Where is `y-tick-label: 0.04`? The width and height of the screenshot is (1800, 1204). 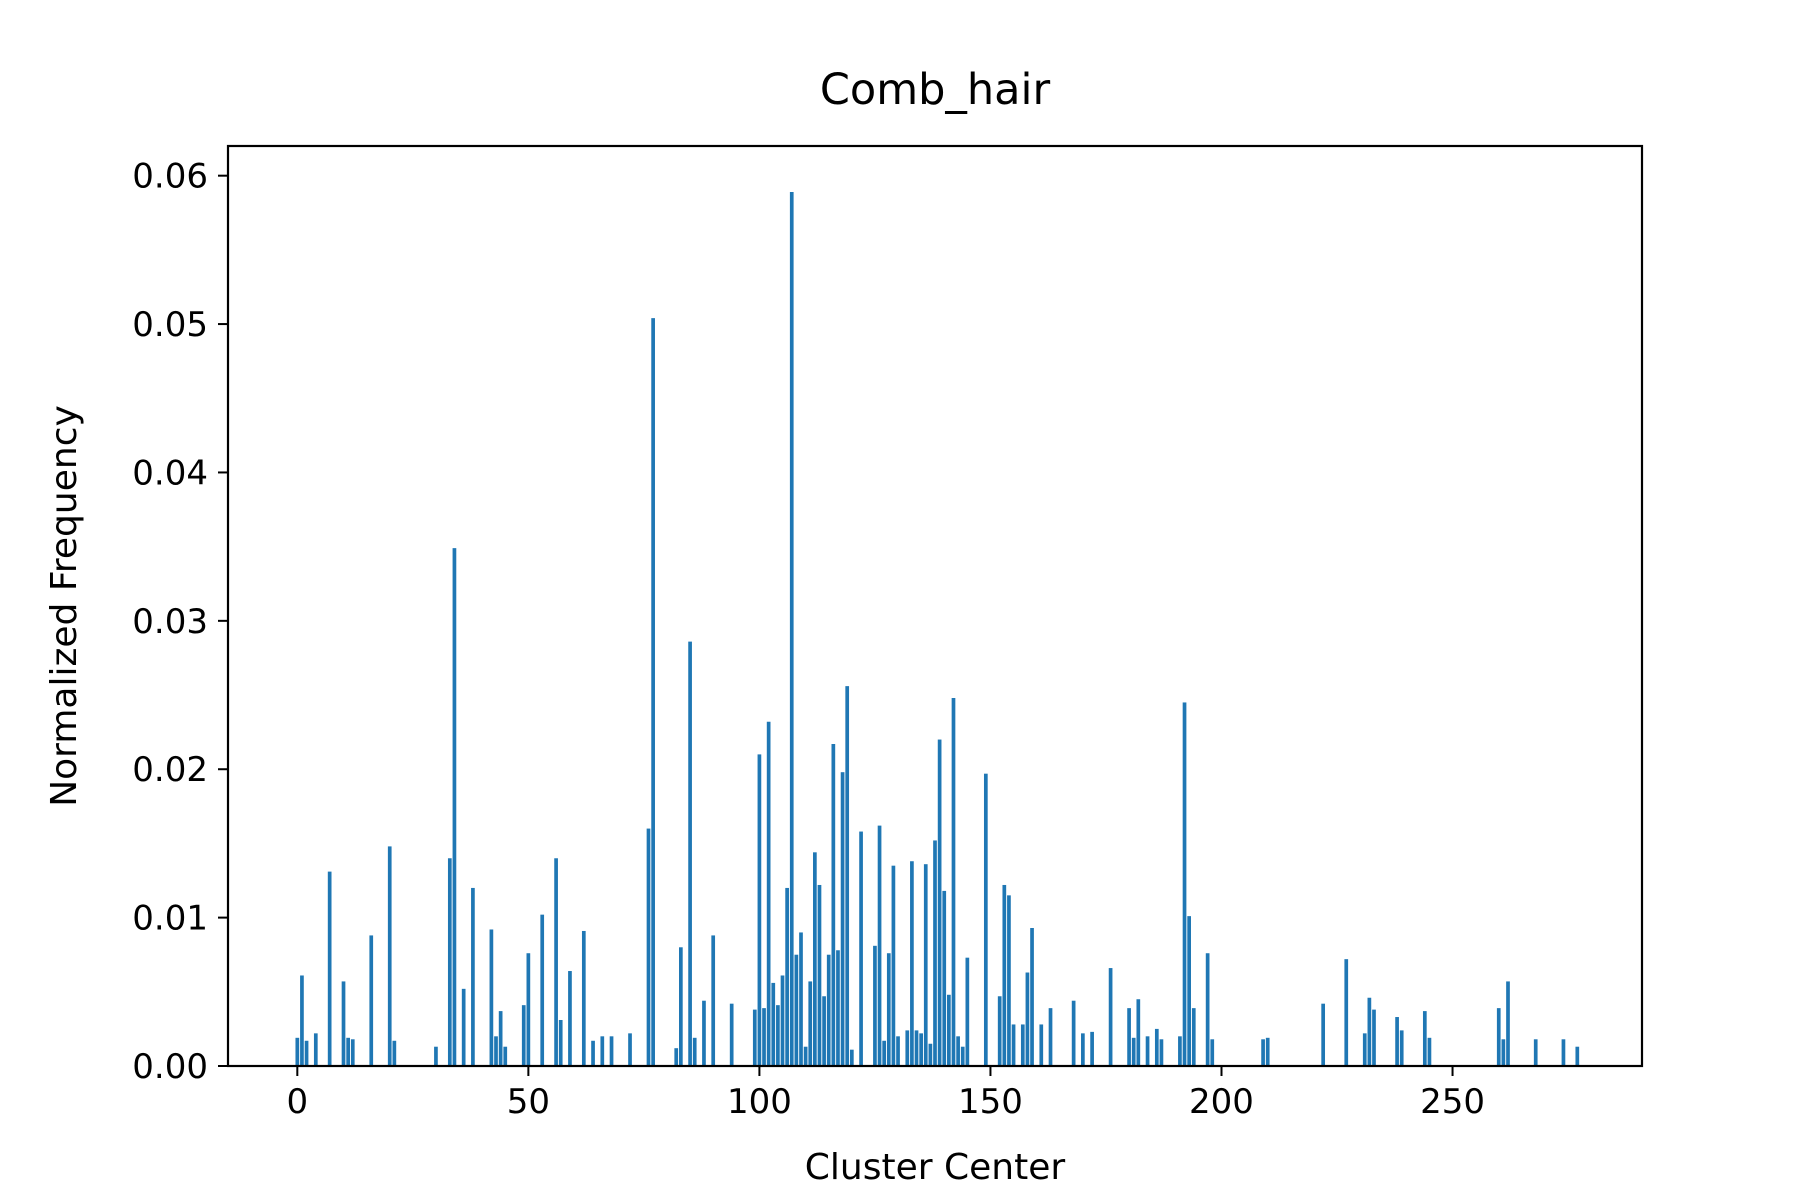
y-tick-label: 0.04 is located at coordinates (170, 473).